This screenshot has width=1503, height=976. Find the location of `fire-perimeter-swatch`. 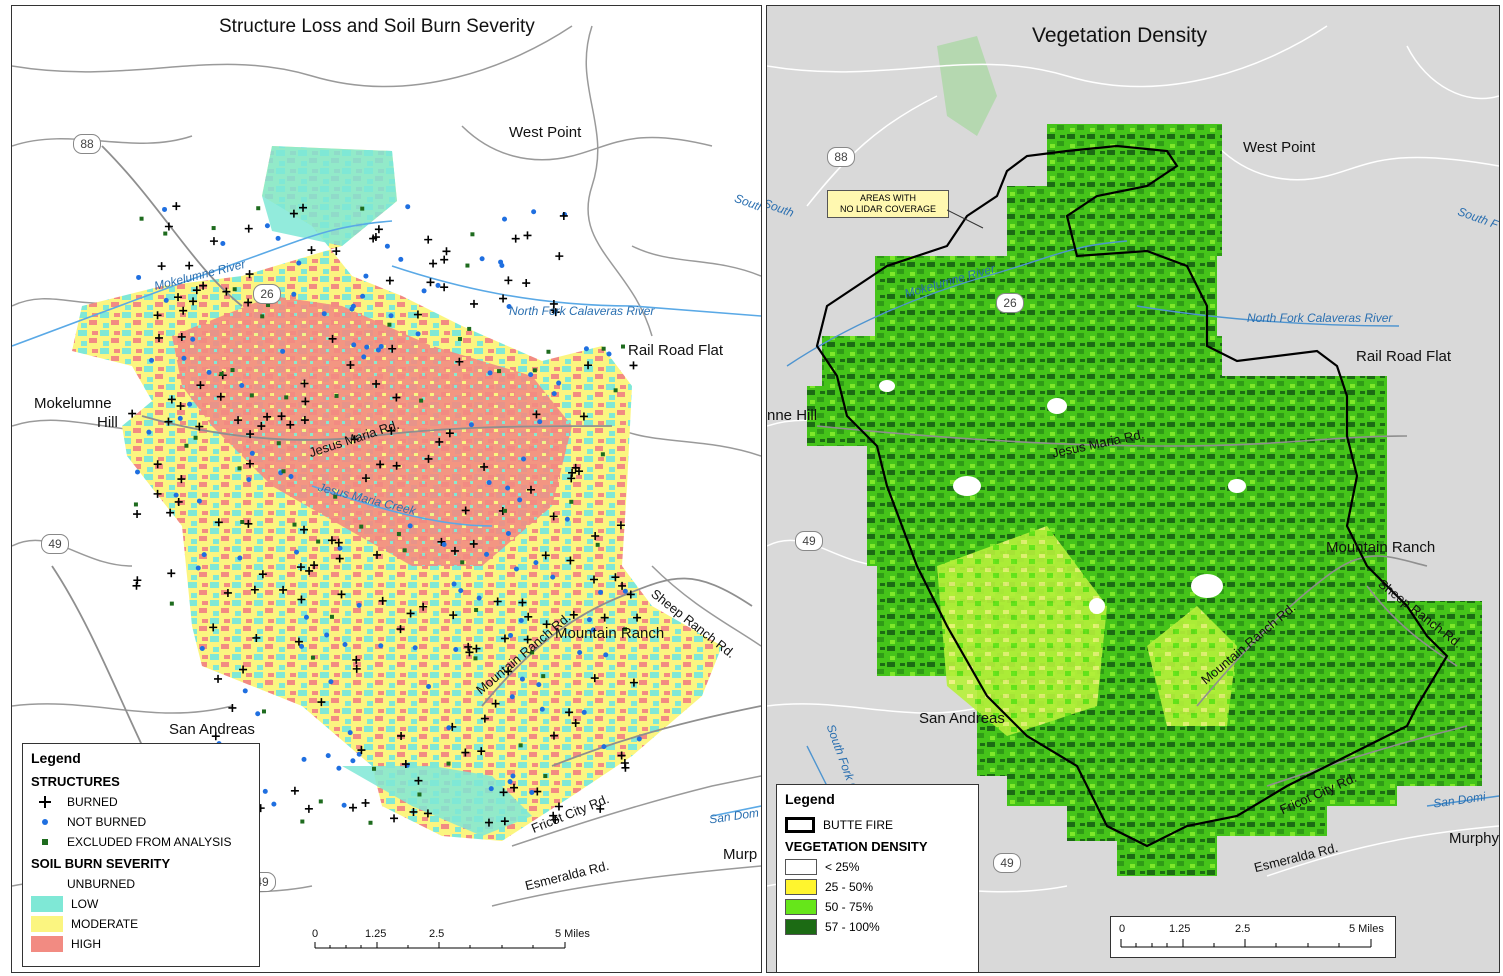

fire-perimeter-swatch is located at coordinates (800, 825).